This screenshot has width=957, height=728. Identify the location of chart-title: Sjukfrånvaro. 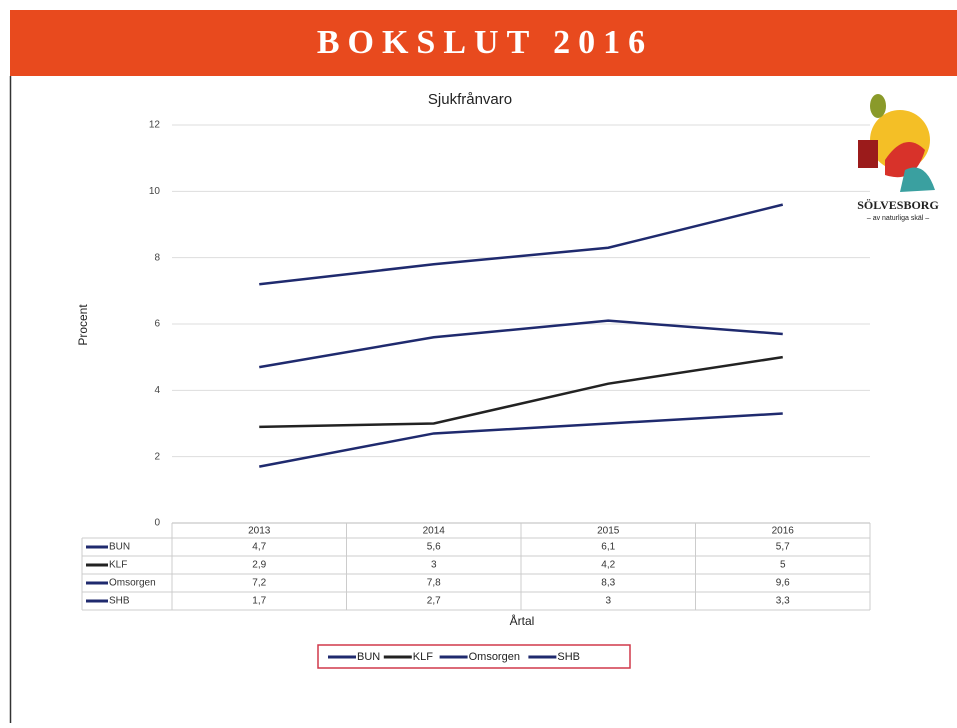
(470, 99).